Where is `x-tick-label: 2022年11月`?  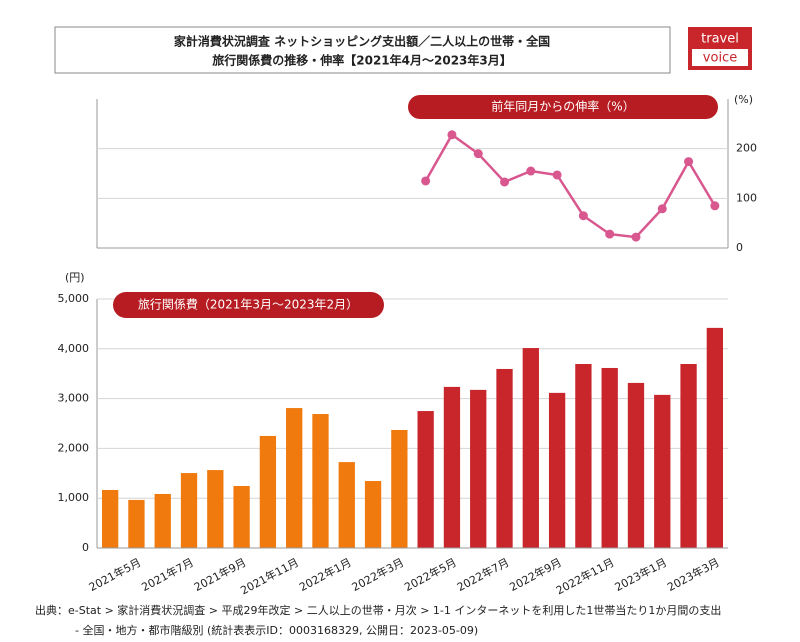
x-tick-label: 2022年11月 is located at coordinates (584, 576).